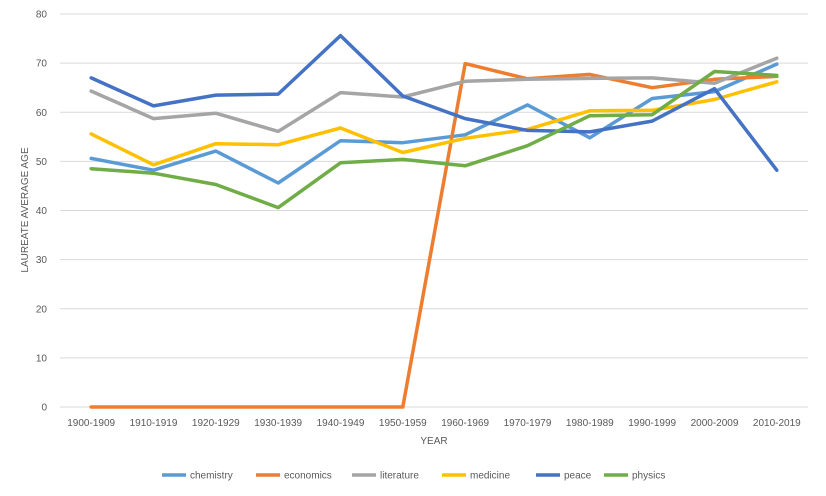 Image resolution: width=826 pixels, height=496 pixels. Describe the element at coordinates (403, 423) in the screenshot. I see `x-tick-label-1950-1959: 1950-1959` at that location.